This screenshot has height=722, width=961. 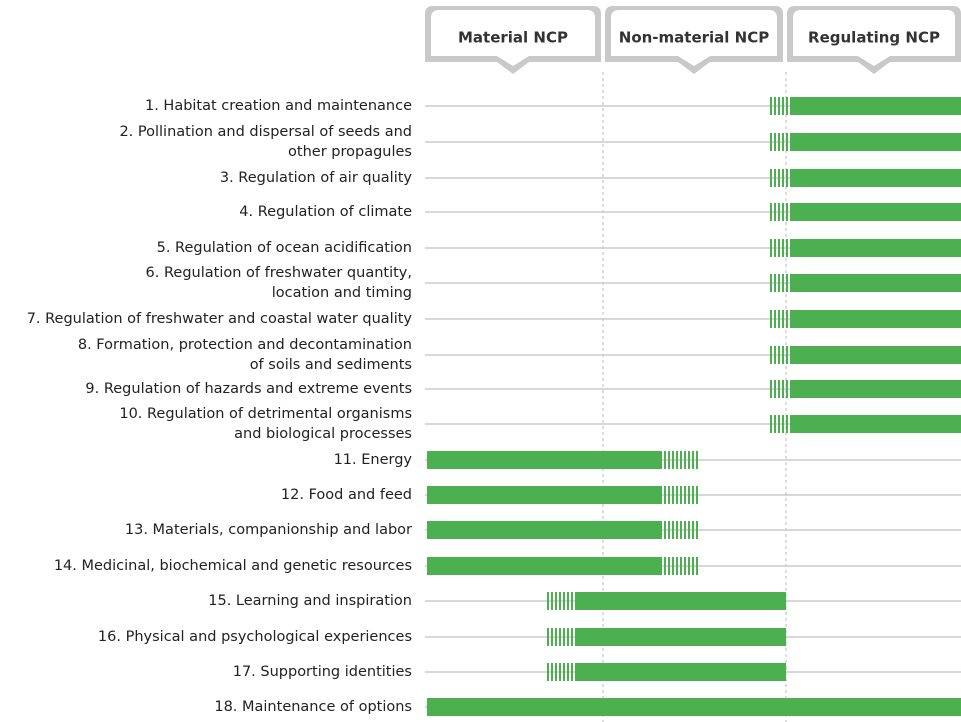 I want to click on tab-label: Material NCP, so click(x=513, y=38).